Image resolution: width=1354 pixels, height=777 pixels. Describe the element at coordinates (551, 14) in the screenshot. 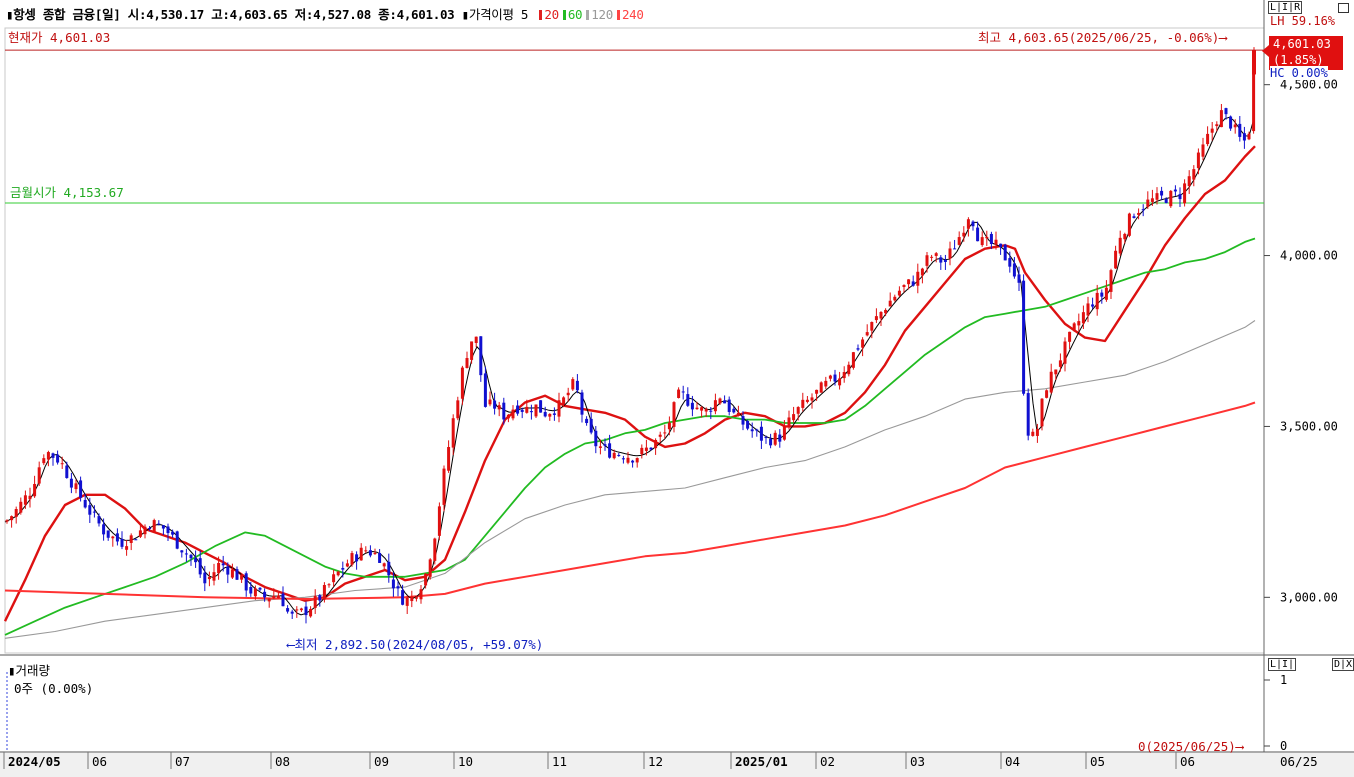

I see `ma-legend-item: 20` at that location.